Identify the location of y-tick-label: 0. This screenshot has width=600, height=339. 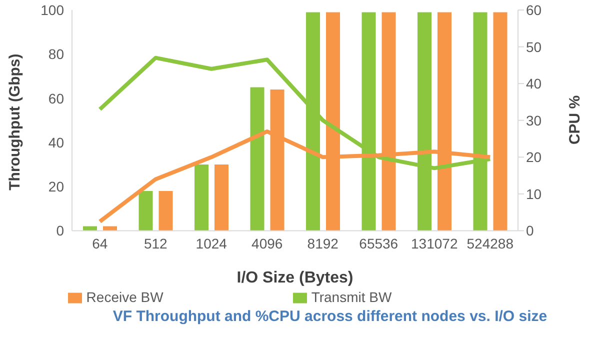
(60, 230).